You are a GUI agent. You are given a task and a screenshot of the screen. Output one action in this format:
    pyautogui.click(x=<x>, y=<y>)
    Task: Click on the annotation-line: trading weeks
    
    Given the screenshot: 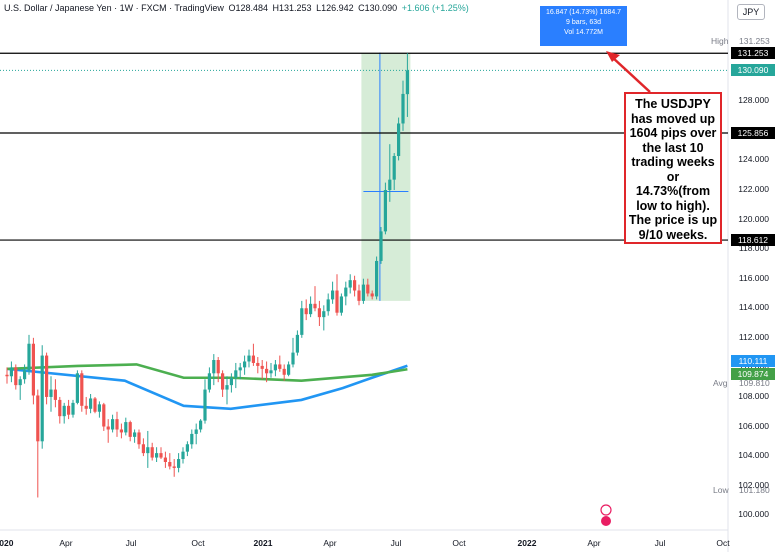 What is the action you would take?
    pyautogui.click(x=673, y=162)
    